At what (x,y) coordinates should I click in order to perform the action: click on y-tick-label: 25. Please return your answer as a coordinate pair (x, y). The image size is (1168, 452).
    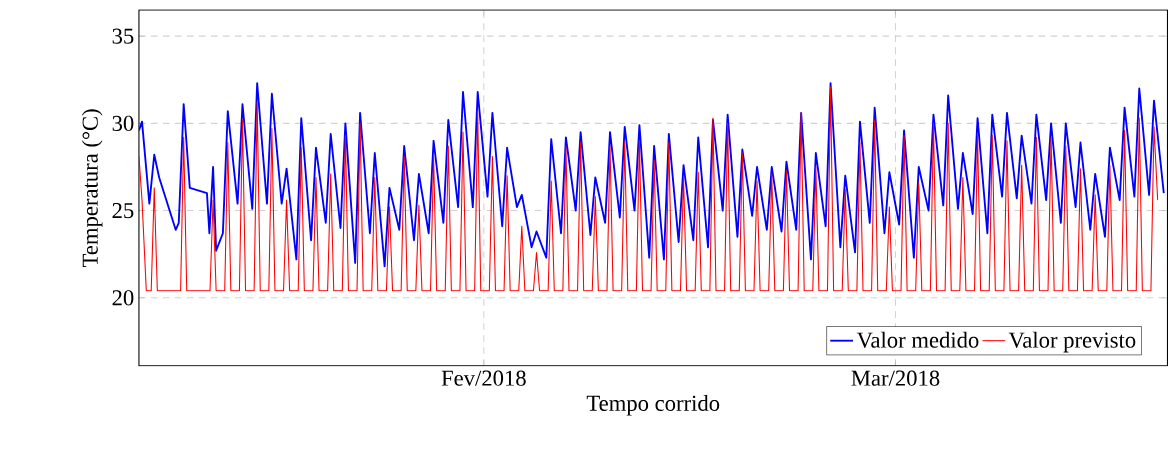
    Looking at the image, I should click on (123, 211).